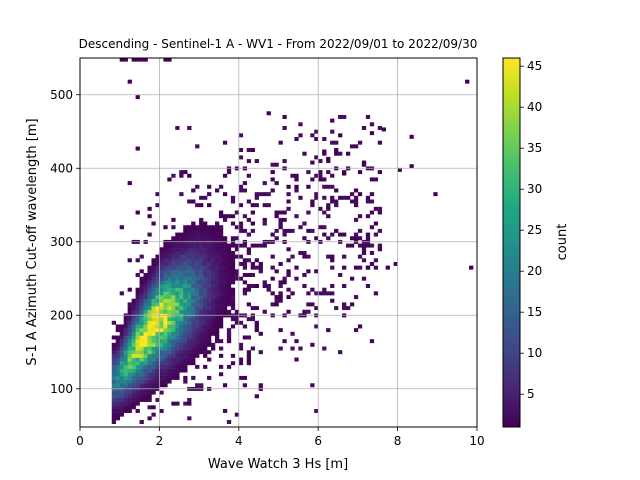 The height and width of the screenshot is (480, 640). Describe the element at coordinates (534, 148) in the screenshot. I see `colorbar-tick-label: 35` at that location.